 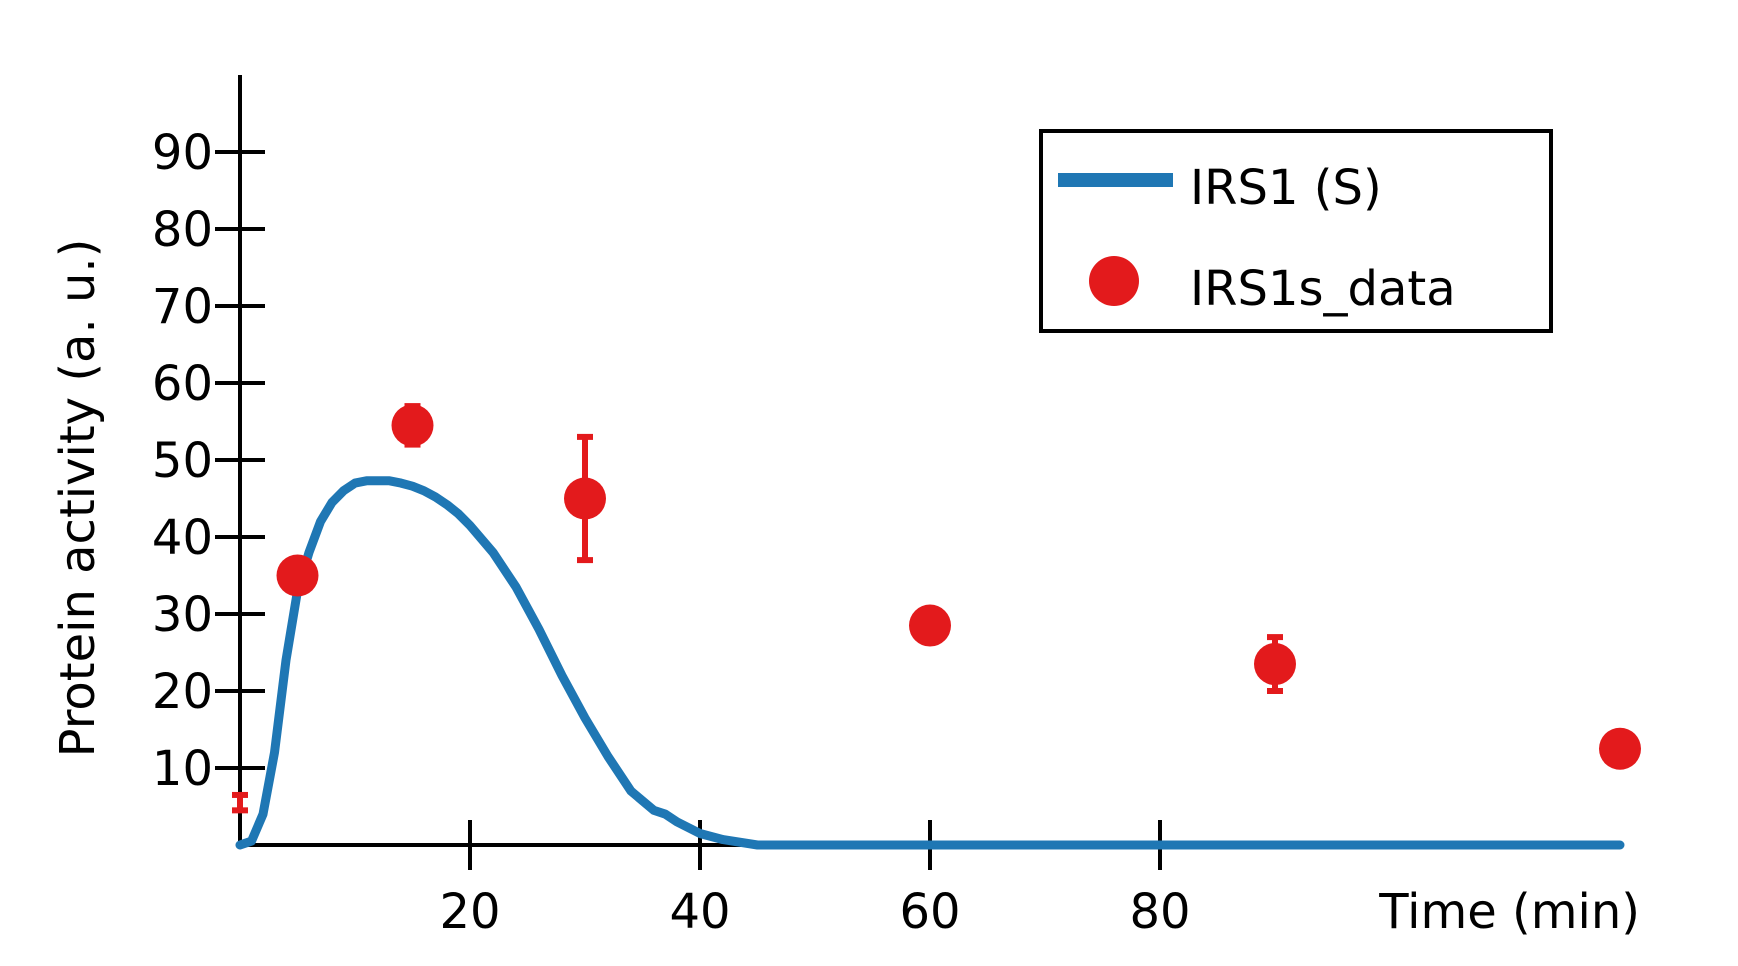 What do you see at coordinates (78, 498) in the screenshot?
I see `y-axis-title: Protein activity (a. u.)` at bounding box center [78, 498].